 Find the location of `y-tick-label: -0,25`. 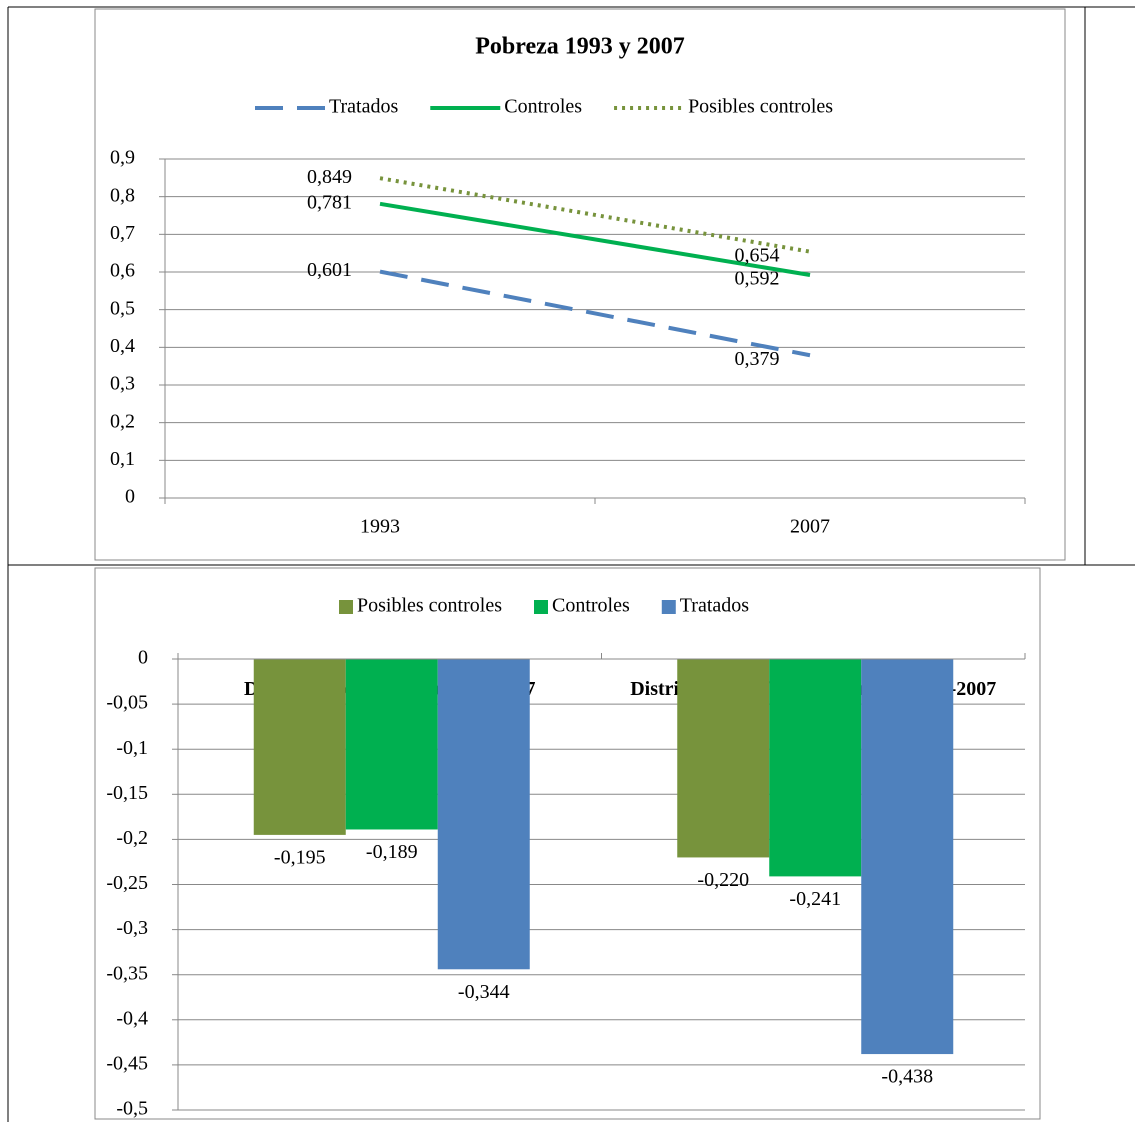

y-tick-label: -0,25 is located at coordinates (127, 883).